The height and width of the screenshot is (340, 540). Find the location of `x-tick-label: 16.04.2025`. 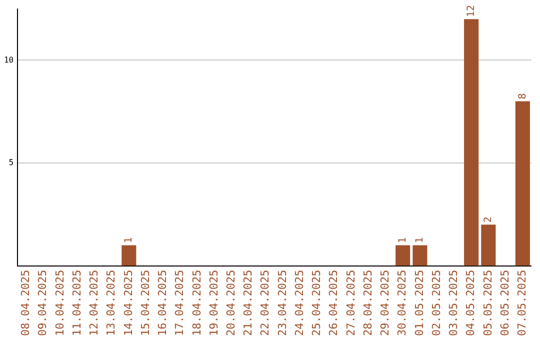

x-tick-label: 16.04.2025 is located at coordinates (163, 303).